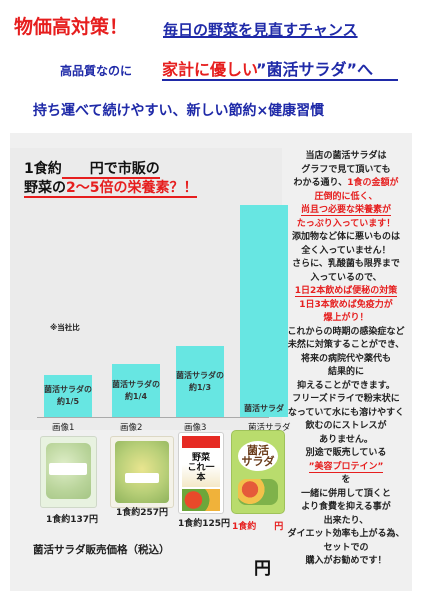 The image size is (421, 593). I want to click on price-caption-3: 1食約125円, so click(204, 524).